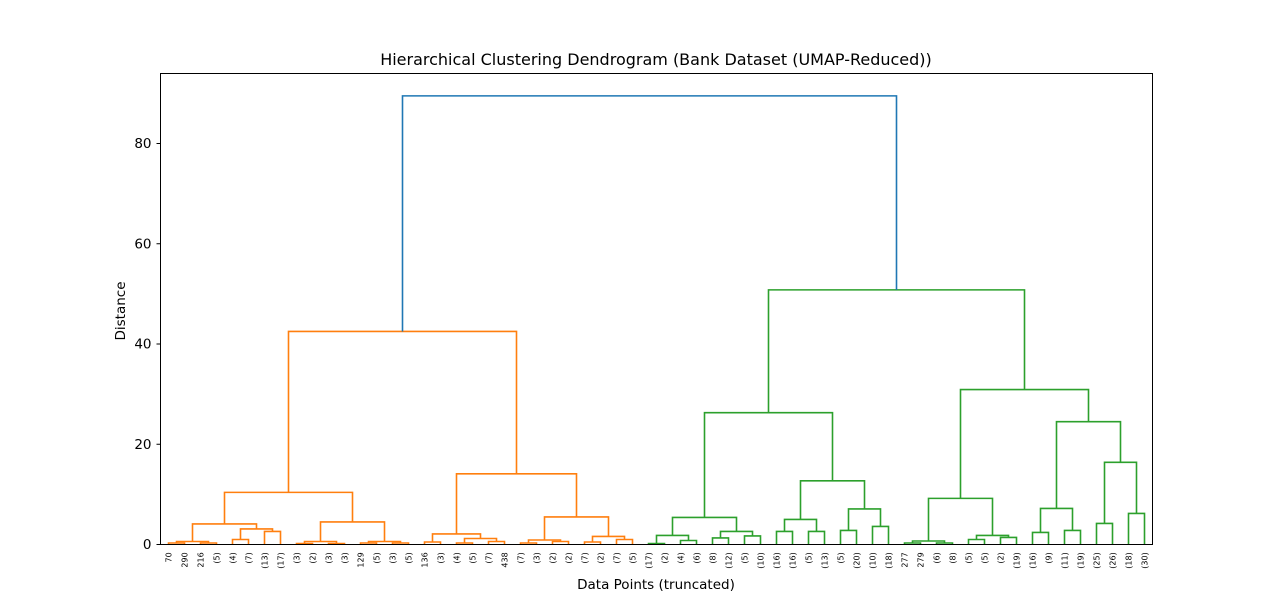 This screenshot has height=616, width=1280. Describe the element at coordinates (1064, 560) in the screenshot. I see `x-tick-label-56: (11)` at that location.